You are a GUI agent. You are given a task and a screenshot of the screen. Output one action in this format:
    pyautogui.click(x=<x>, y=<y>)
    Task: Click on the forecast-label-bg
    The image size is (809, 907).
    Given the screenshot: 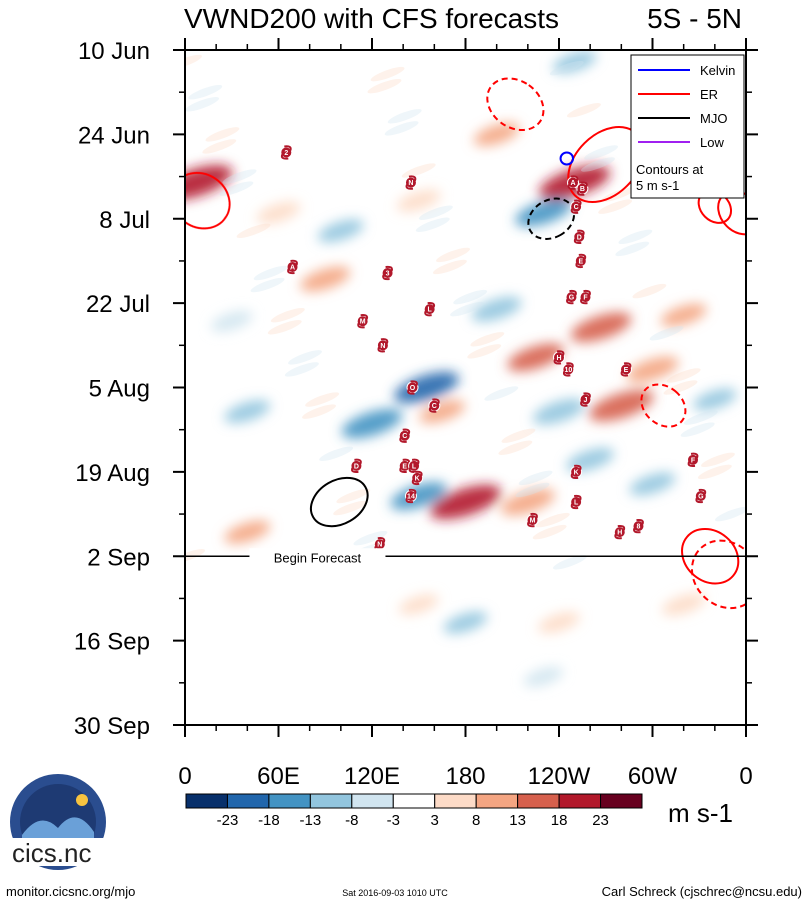 What is the action you would take?
    pyautogui.click(x=317, y=556)
    